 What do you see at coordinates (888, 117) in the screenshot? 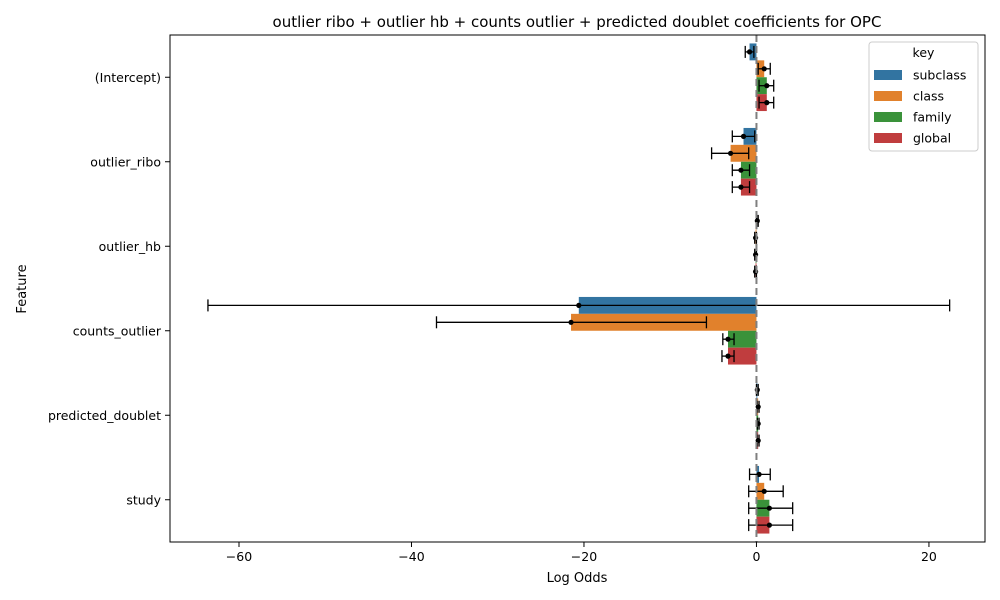
I see `legend-swatch-family` at bounding box center [888, 117].